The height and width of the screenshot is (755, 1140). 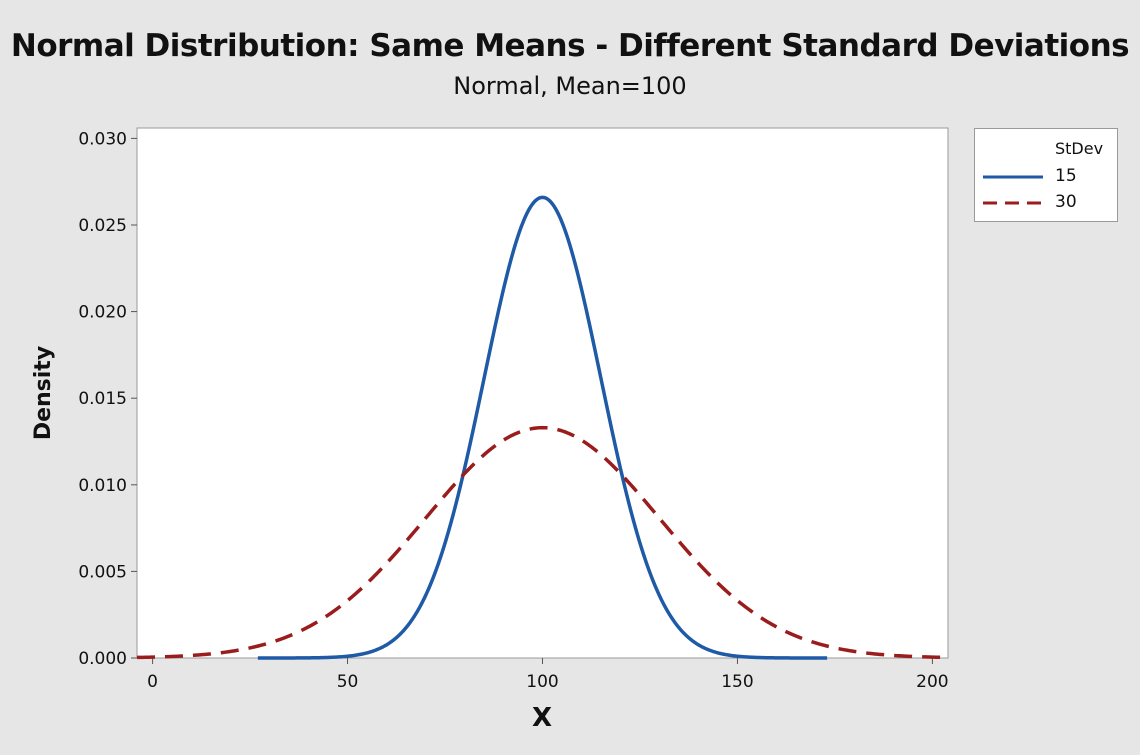 I want to click on y-tick-label: 0.030, so click(x=102, y=139).